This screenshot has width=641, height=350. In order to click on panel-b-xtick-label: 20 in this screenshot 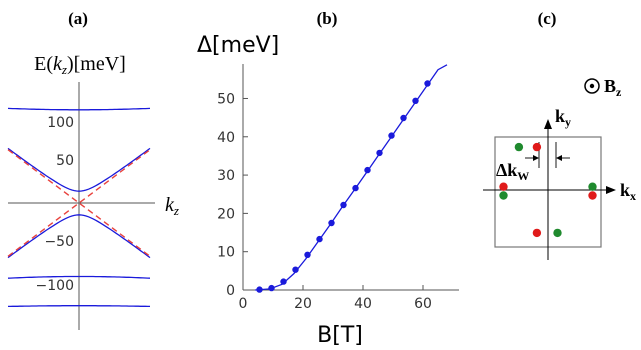, I will do `click(303, 304)`.